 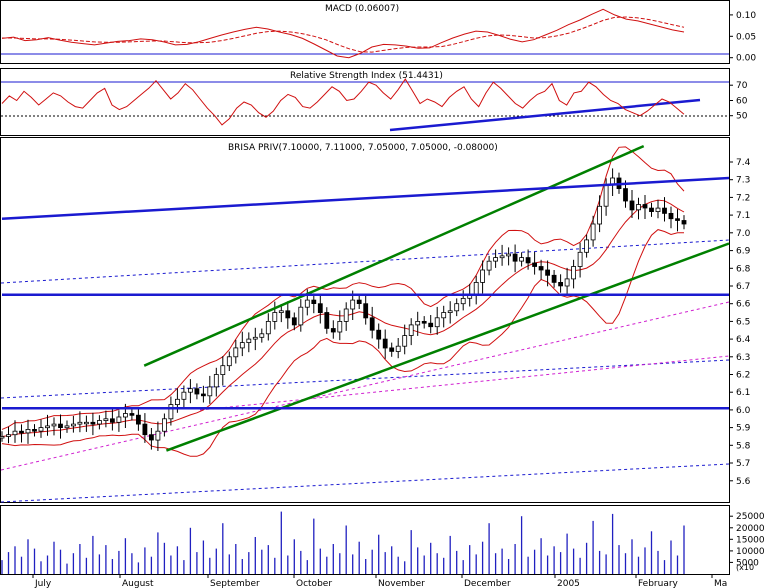 I want to click on macd-title: MACD (0.06007), so click(x=362, y=9).